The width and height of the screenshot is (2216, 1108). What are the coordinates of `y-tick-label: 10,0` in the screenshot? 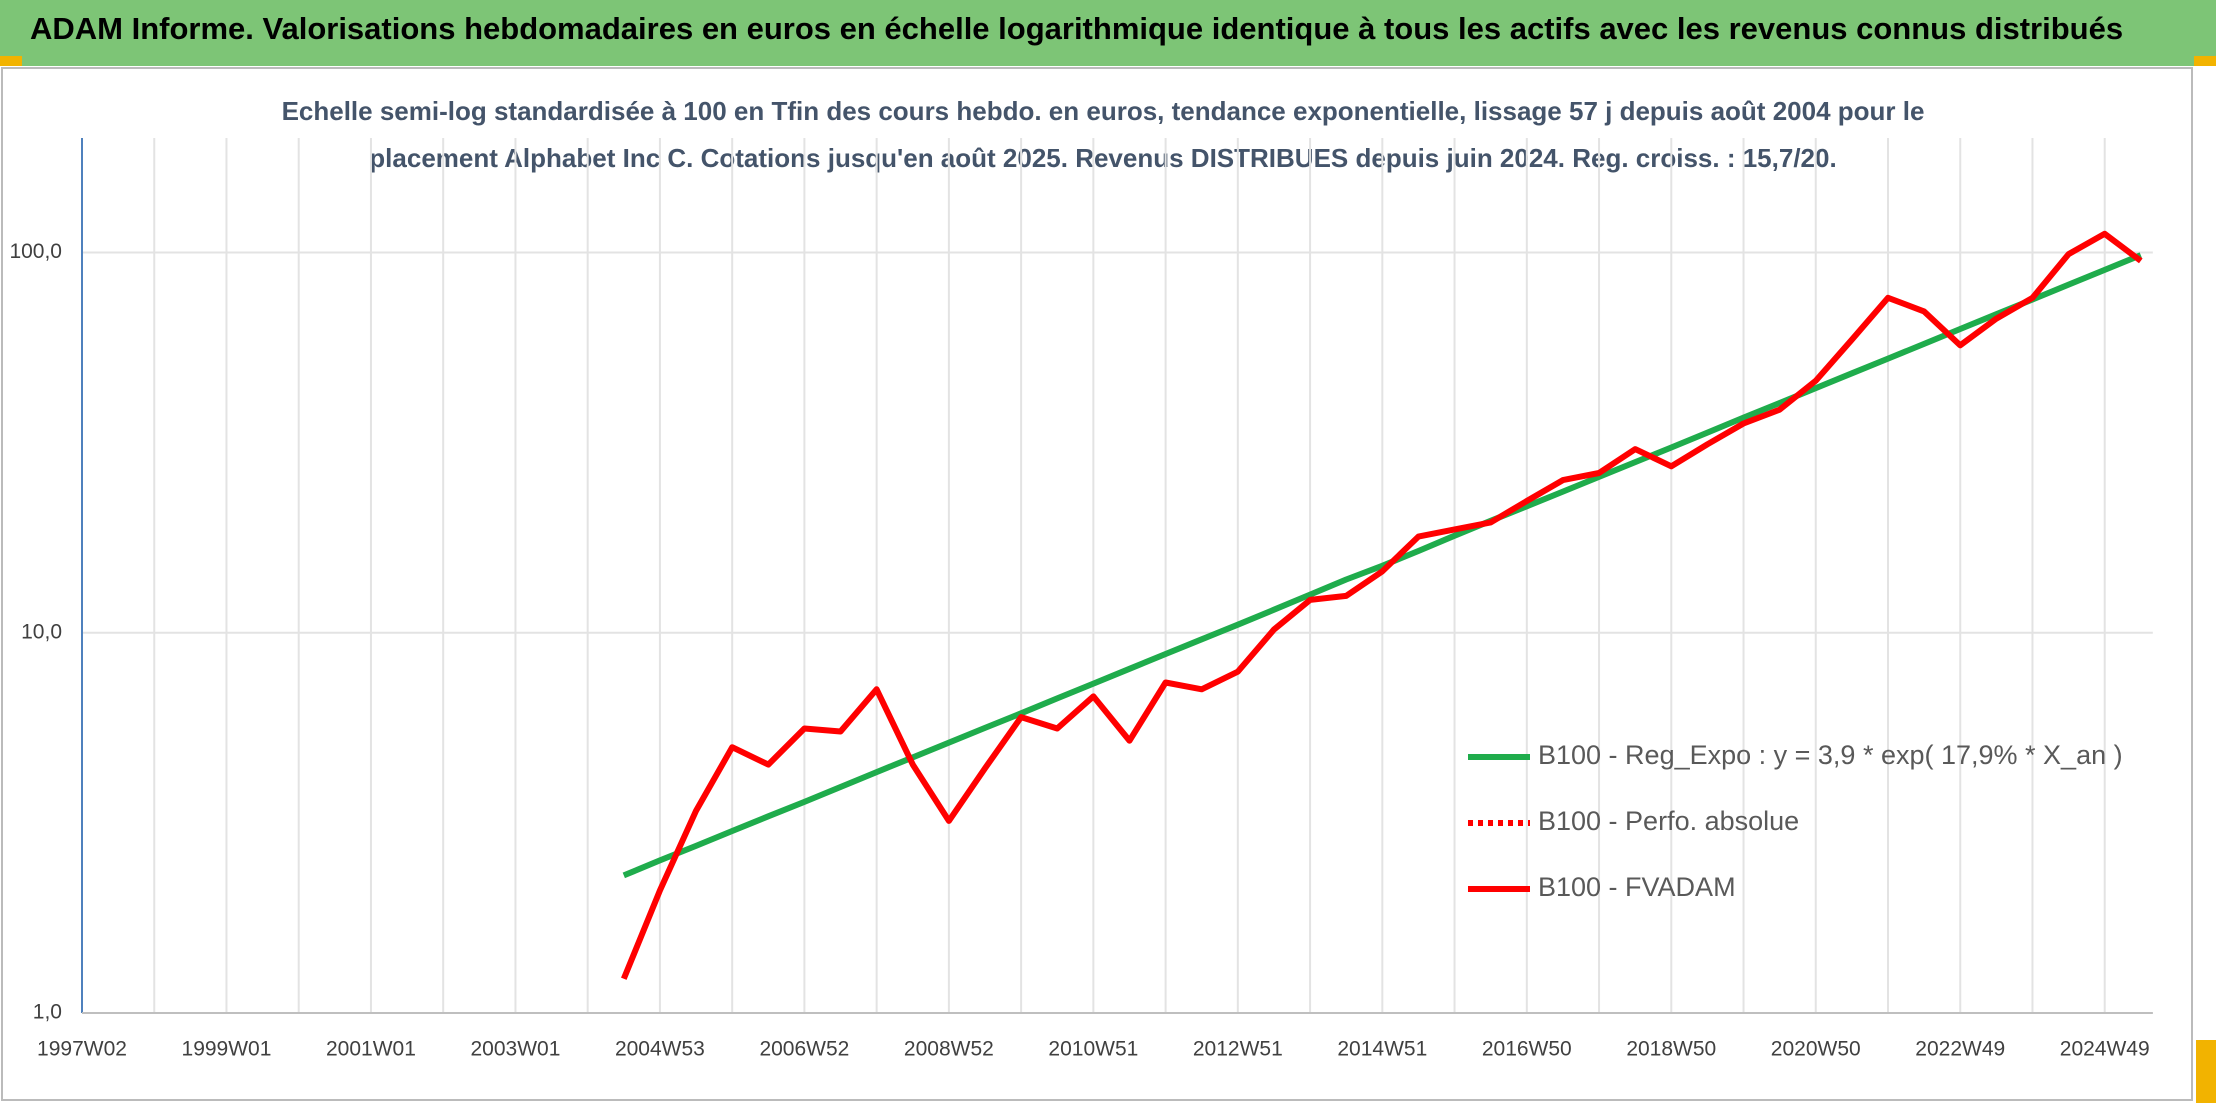 It's located at (41, 631).